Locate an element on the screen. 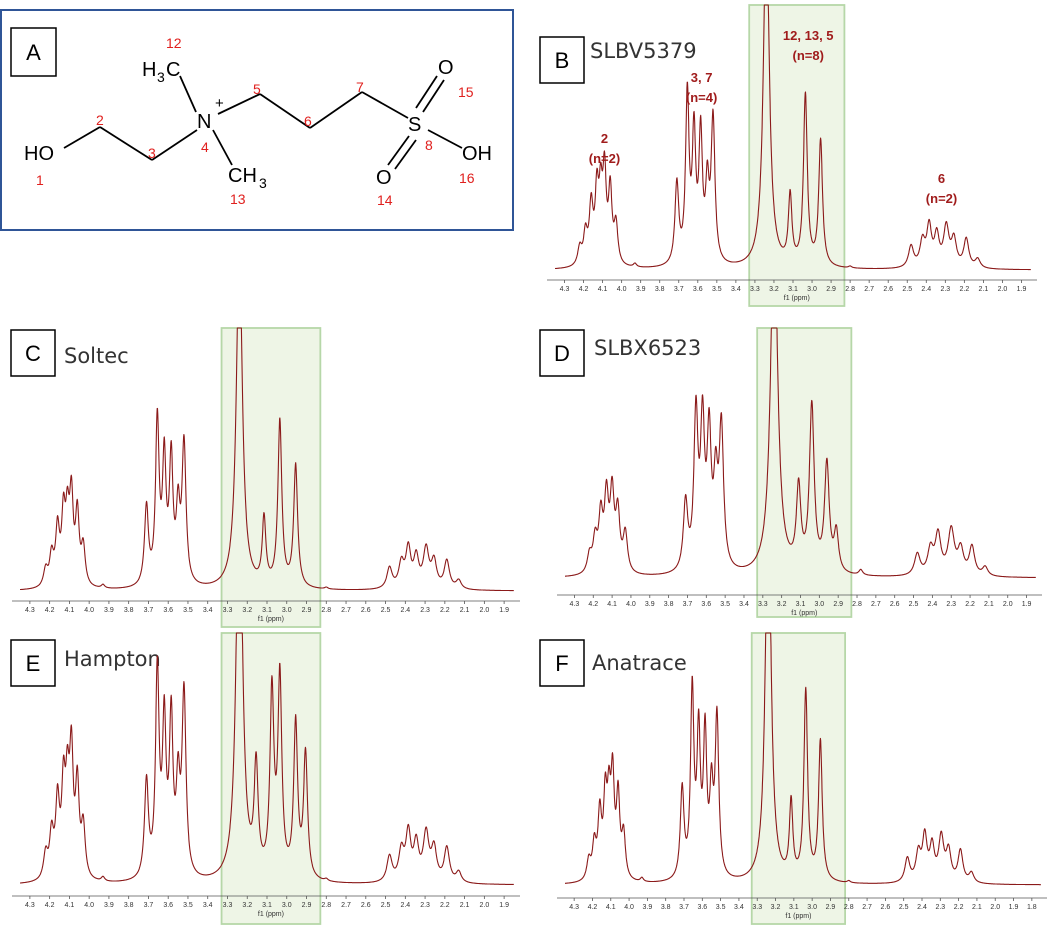 This screenshot has width=1049, height=936. atoms: HO N + H 3 C CH 3 S O O OH is located at coordinates (258, 124).